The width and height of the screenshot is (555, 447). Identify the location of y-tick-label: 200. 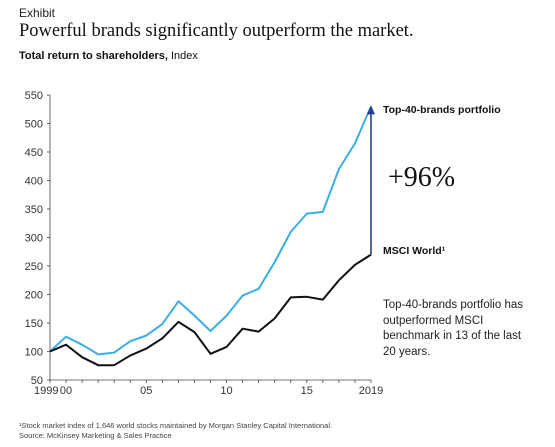
(34, 296).